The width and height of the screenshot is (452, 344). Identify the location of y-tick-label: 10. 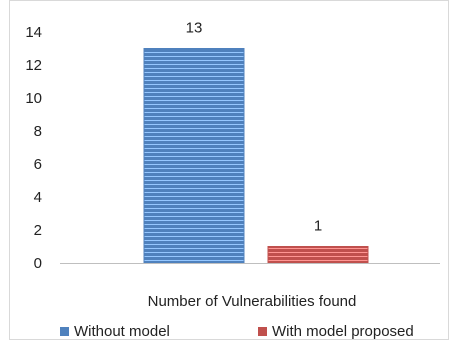
(33, 98).